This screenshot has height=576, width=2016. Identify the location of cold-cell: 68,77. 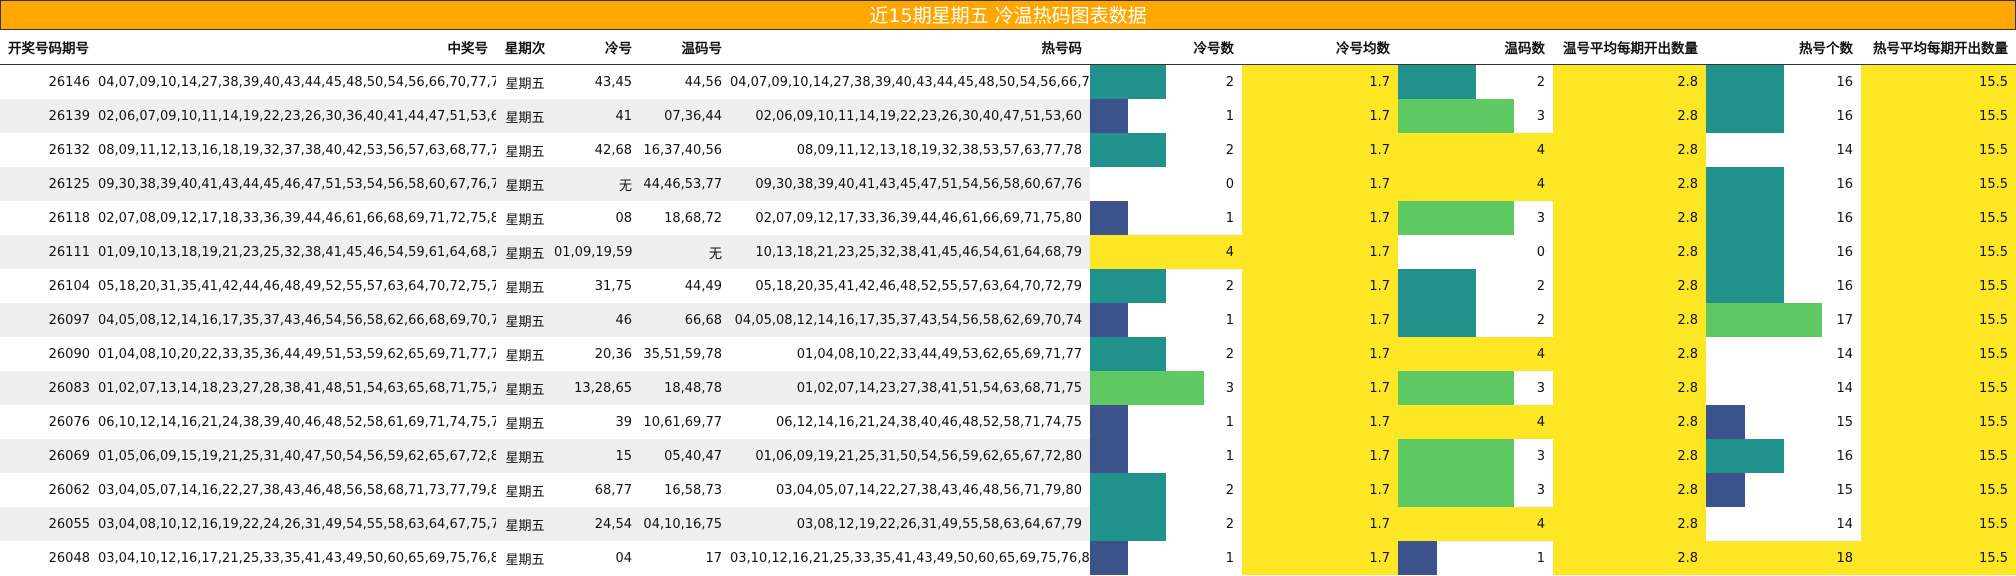
(613, 490).